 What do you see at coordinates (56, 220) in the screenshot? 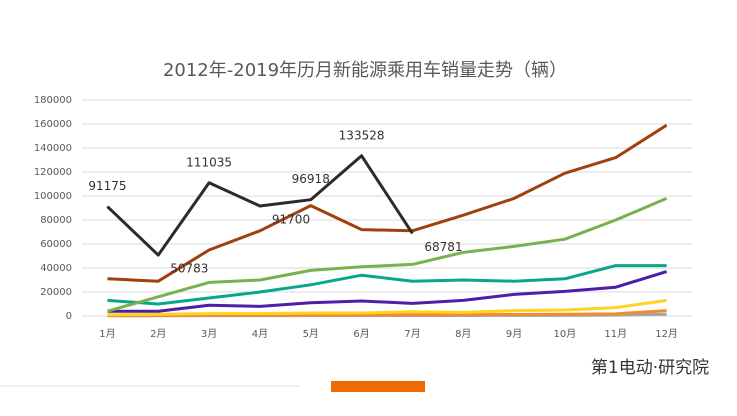
I see `y-tick-label: 80000` at bounding box center [56, 220].